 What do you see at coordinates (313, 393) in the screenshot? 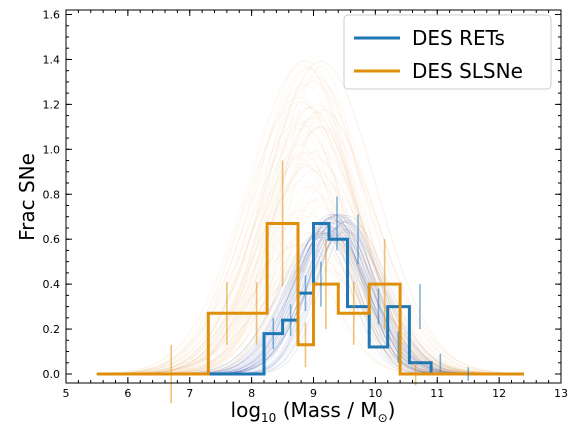
I see `x-tick-label: 9` at bounding box center [313, 393].